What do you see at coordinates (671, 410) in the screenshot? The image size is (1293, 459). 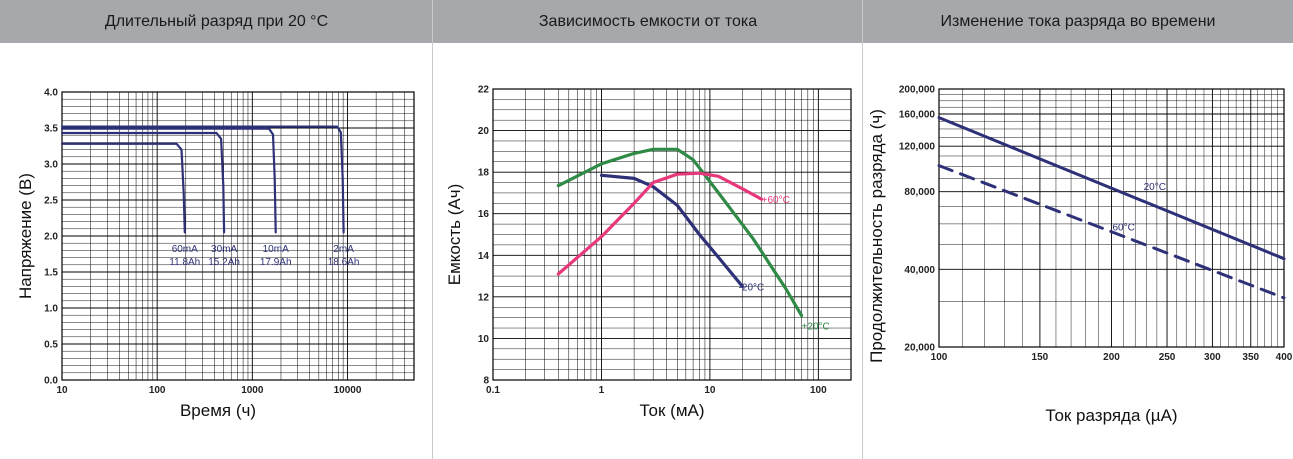 I see `x-axis-label: Ток (мА)` at bounding box center [671, 410].